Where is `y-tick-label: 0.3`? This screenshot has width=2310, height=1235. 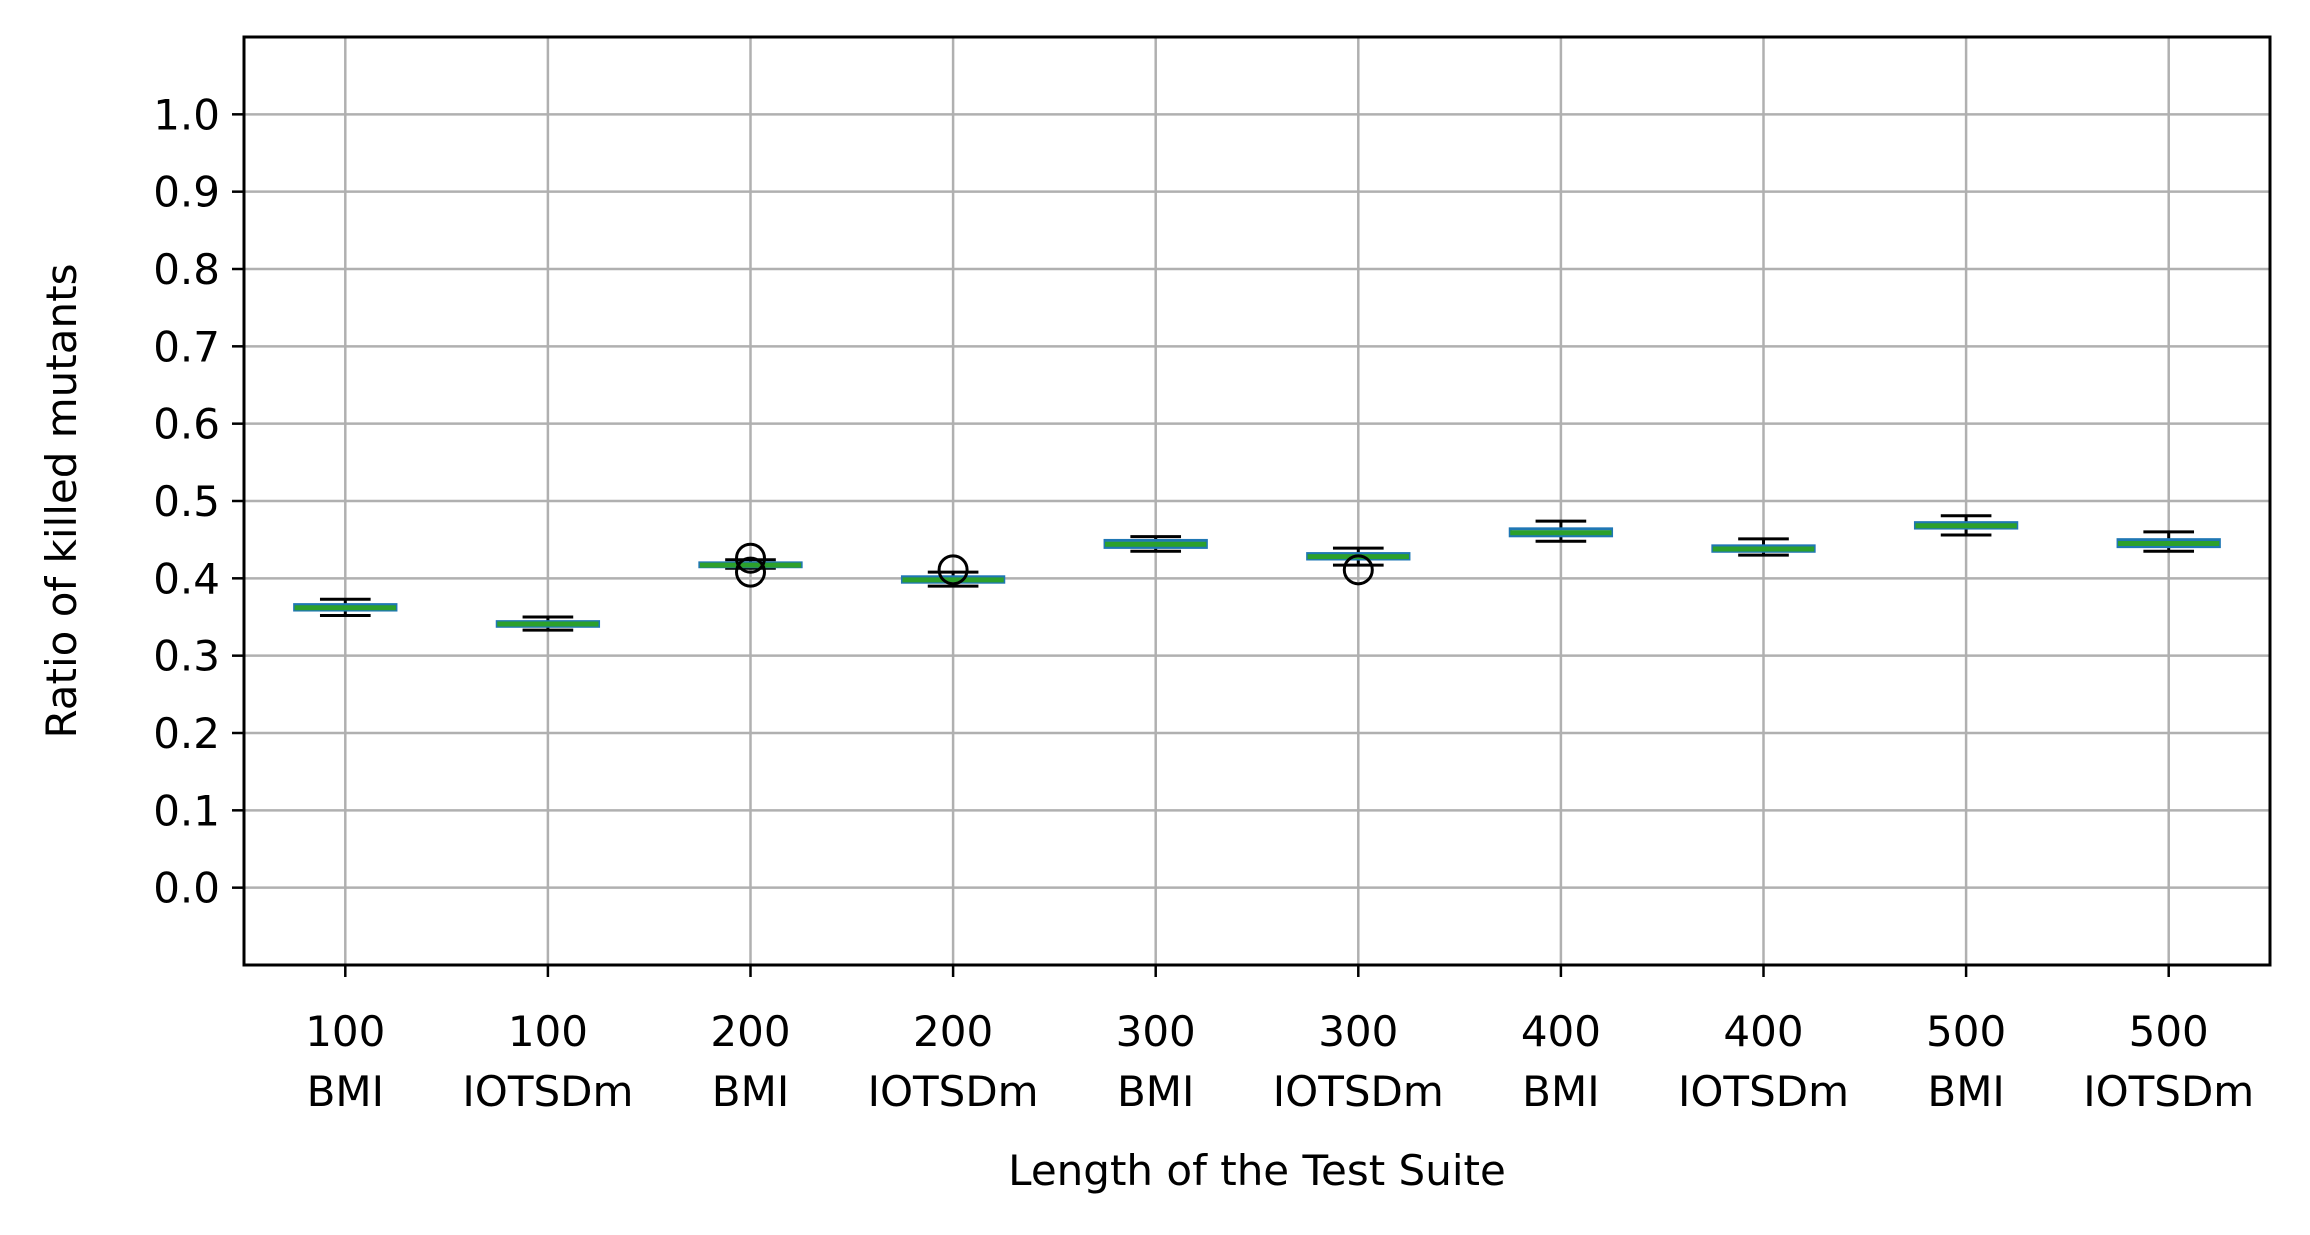 y-tick-label: 0.3 is located at coordinates (186, 656).